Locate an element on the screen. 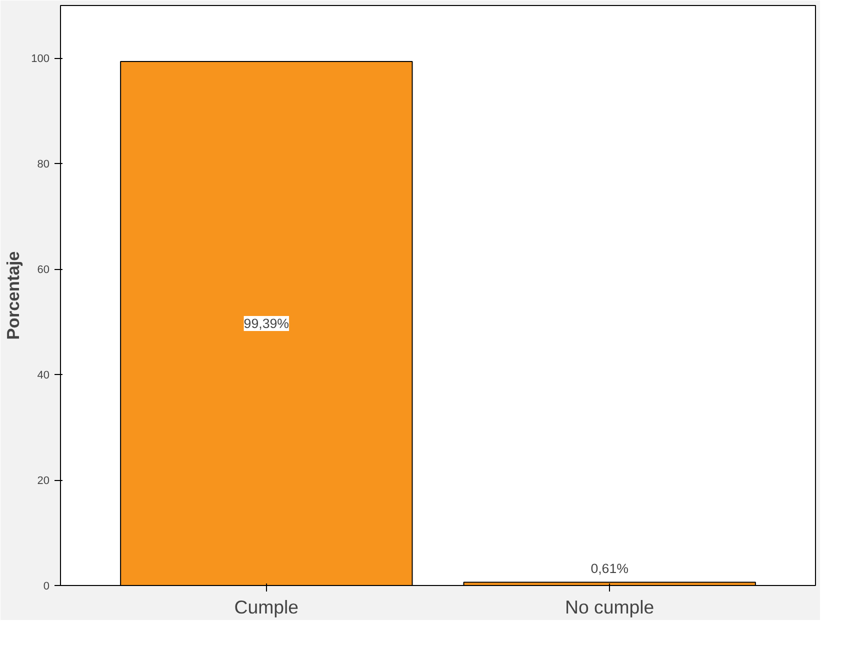  x-tick-label: Cumple is located at coordinates (266, 607).